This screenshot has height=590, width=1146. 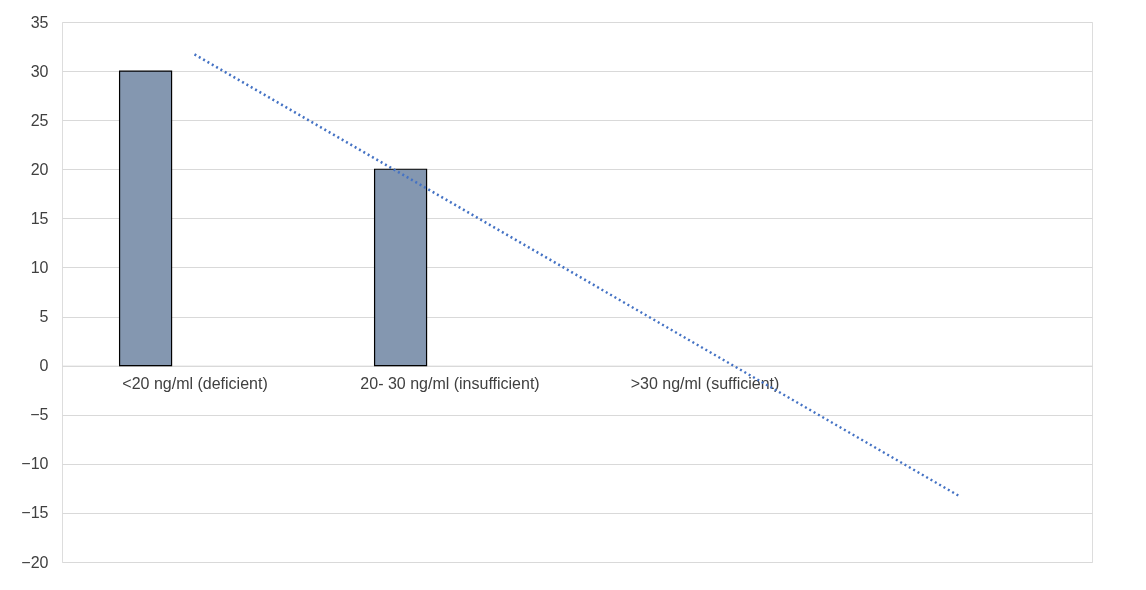 What do you see at coordinates (195, 384) in the screenshot?
I see `x-tick-label: <20 ng/ml (deficient)` at bounding box center [195, 384].